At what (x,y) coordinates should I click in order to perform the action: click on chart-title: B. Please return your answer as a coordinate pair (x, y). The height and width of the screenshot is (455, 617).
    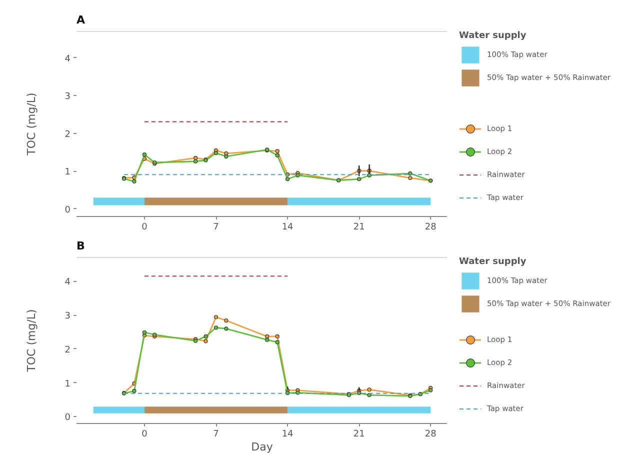
    Looking at the image, I should click on (80, 246).